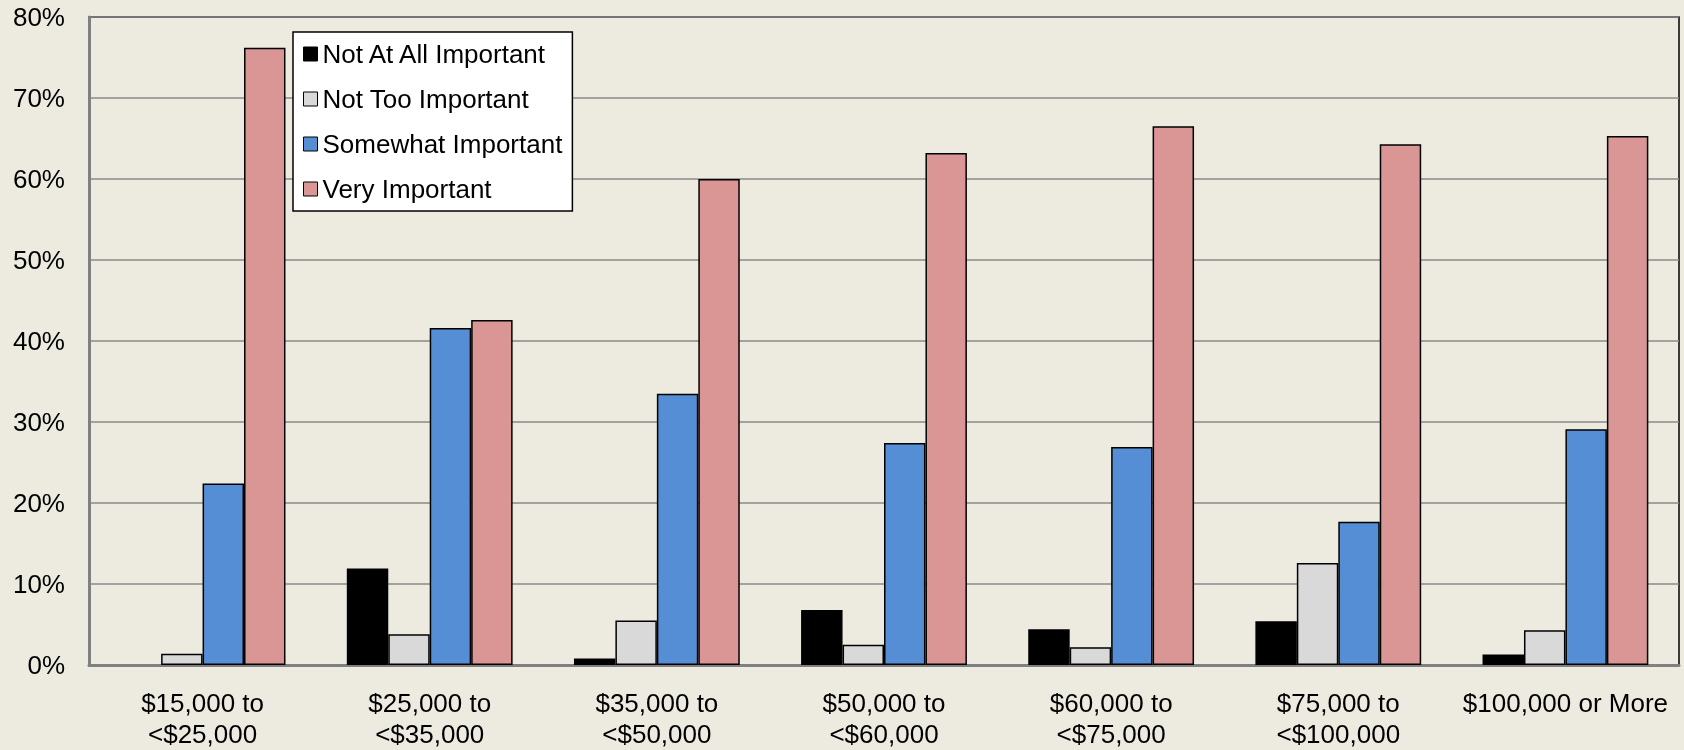 The image size is (1684, 750). Describe the element at coordinates (38, 17) in the screenshot. I see `y-tick-label: 80%` at that location.